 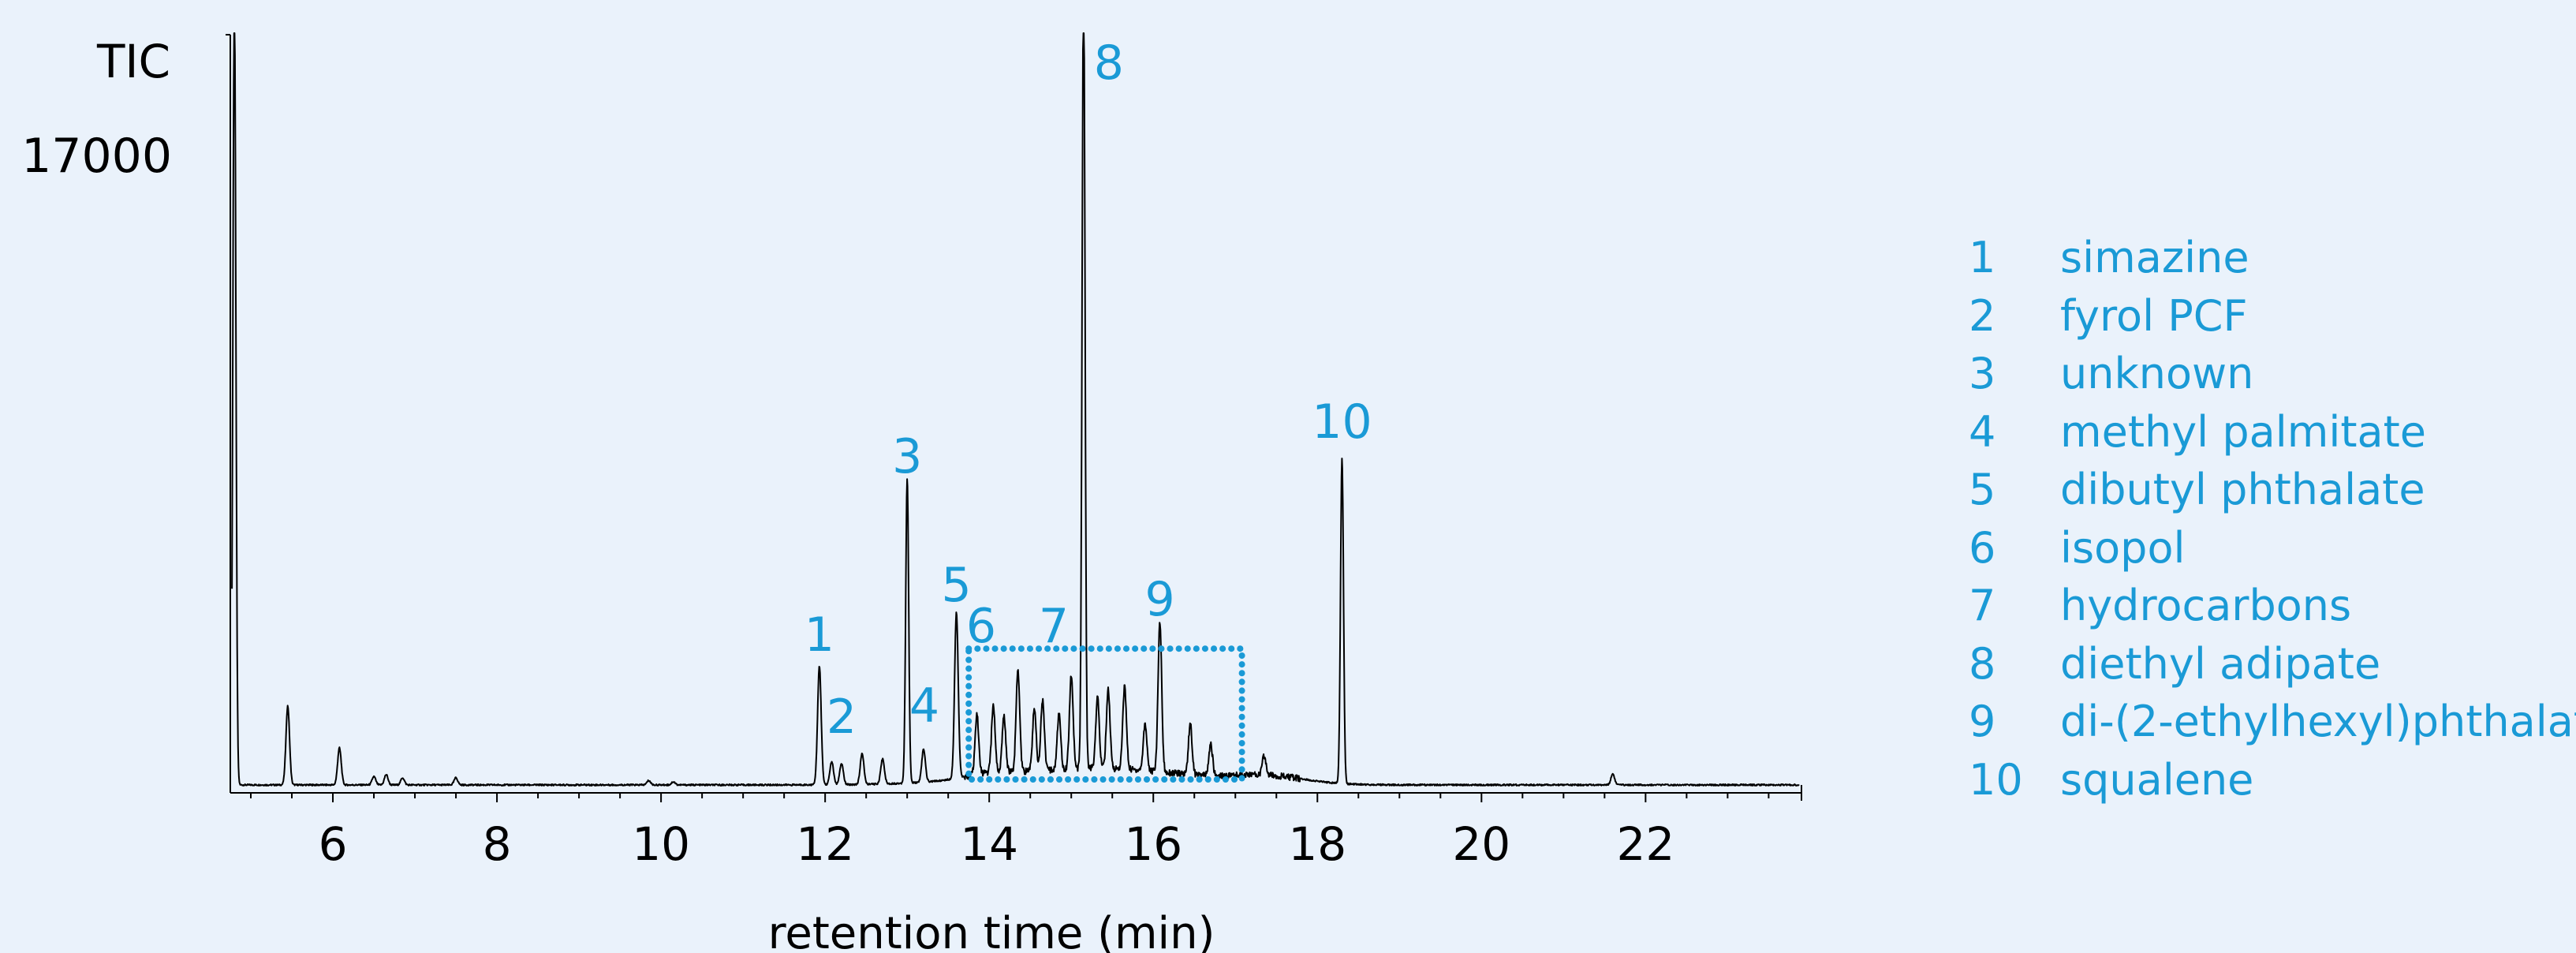 I want to click on legend-item-number: 6, so click(x=1982, y=548).